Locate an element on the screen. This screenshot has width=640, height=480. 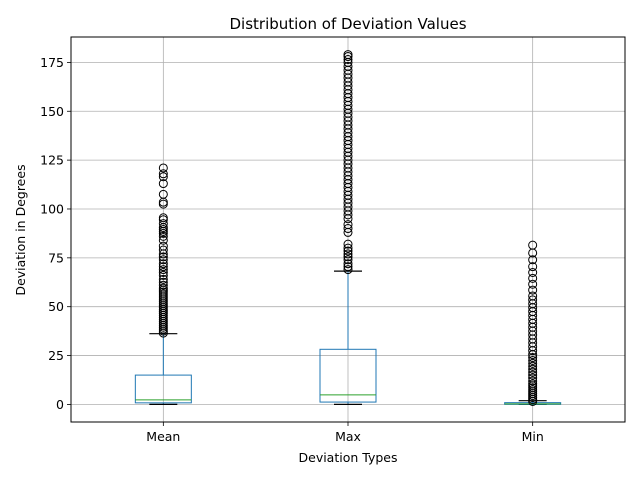
x-tick-label: Max is located at coordinates (348, 436).